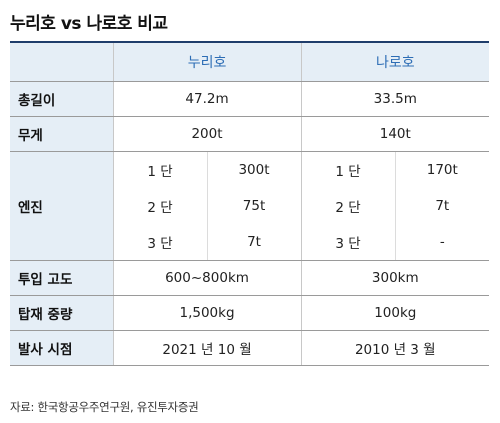 This screenshot has width=500, height=423. What do you see at coordinates (89, 24) in the screenshot?
I see `page-title: 누리호 vs 나로호 비교` at bounding box center [89, 24].